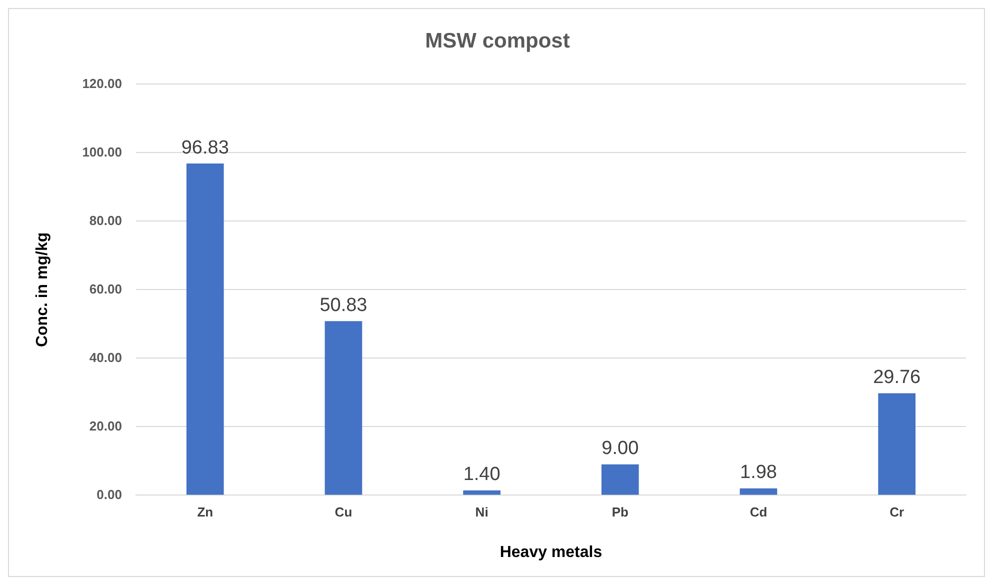 The image size is (993, 585). Describe the element at coordinates (343, 512) in the screenshot. I see `x-tick-label: Cu` at that location.